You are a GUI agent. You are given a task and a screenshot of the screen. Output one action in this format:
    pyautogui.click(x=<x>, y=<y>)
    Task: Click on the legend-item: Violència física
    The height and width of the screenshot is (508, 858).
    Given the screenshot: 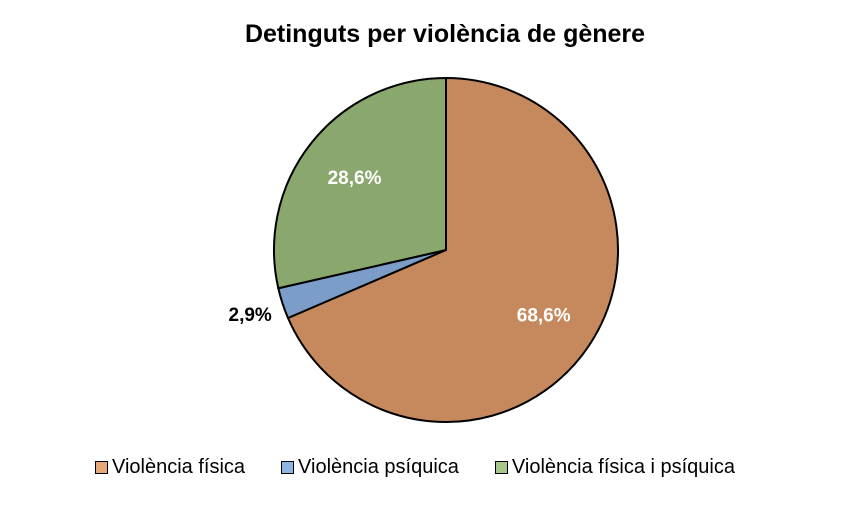 What is the action you would take?
    pyautogui.click(x=170, y=467)
    